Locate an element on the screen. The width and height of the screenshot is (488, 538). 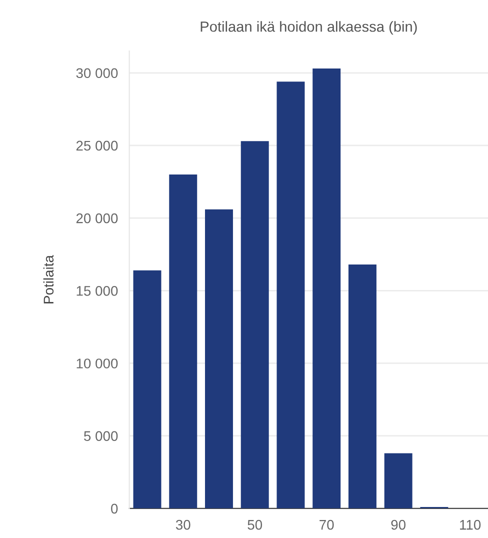
y-axis-title: Potilaita is located at coordinates (48, 279).